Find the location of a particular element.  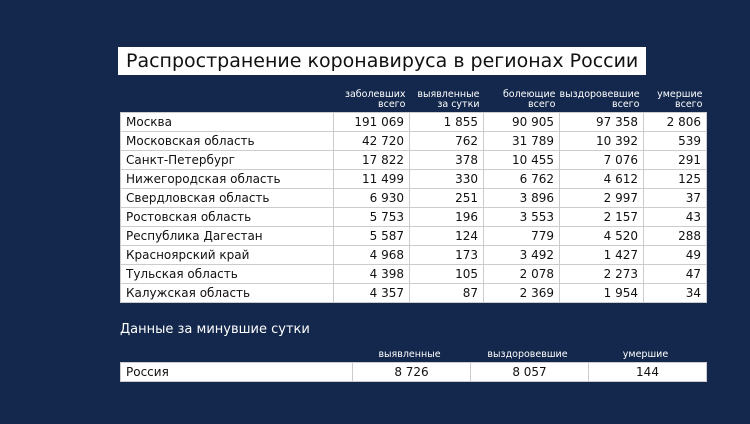

row: Калужская область 4 357 87 2 369 1 954 34 is located at coordinates (413, 292).